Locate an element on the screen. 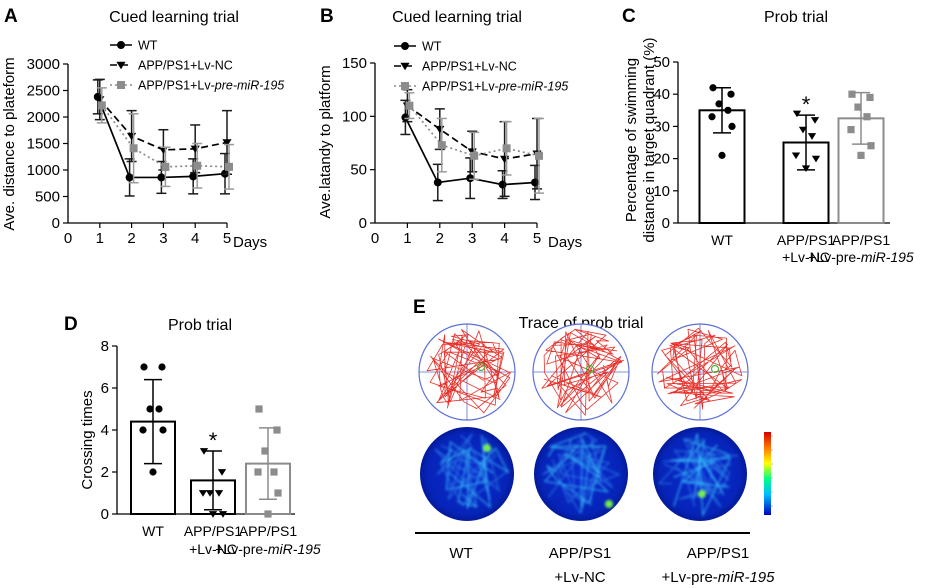 The image size is (941, 588). panel-a-title: Cued learning trial is located at coordinates (174, 17).